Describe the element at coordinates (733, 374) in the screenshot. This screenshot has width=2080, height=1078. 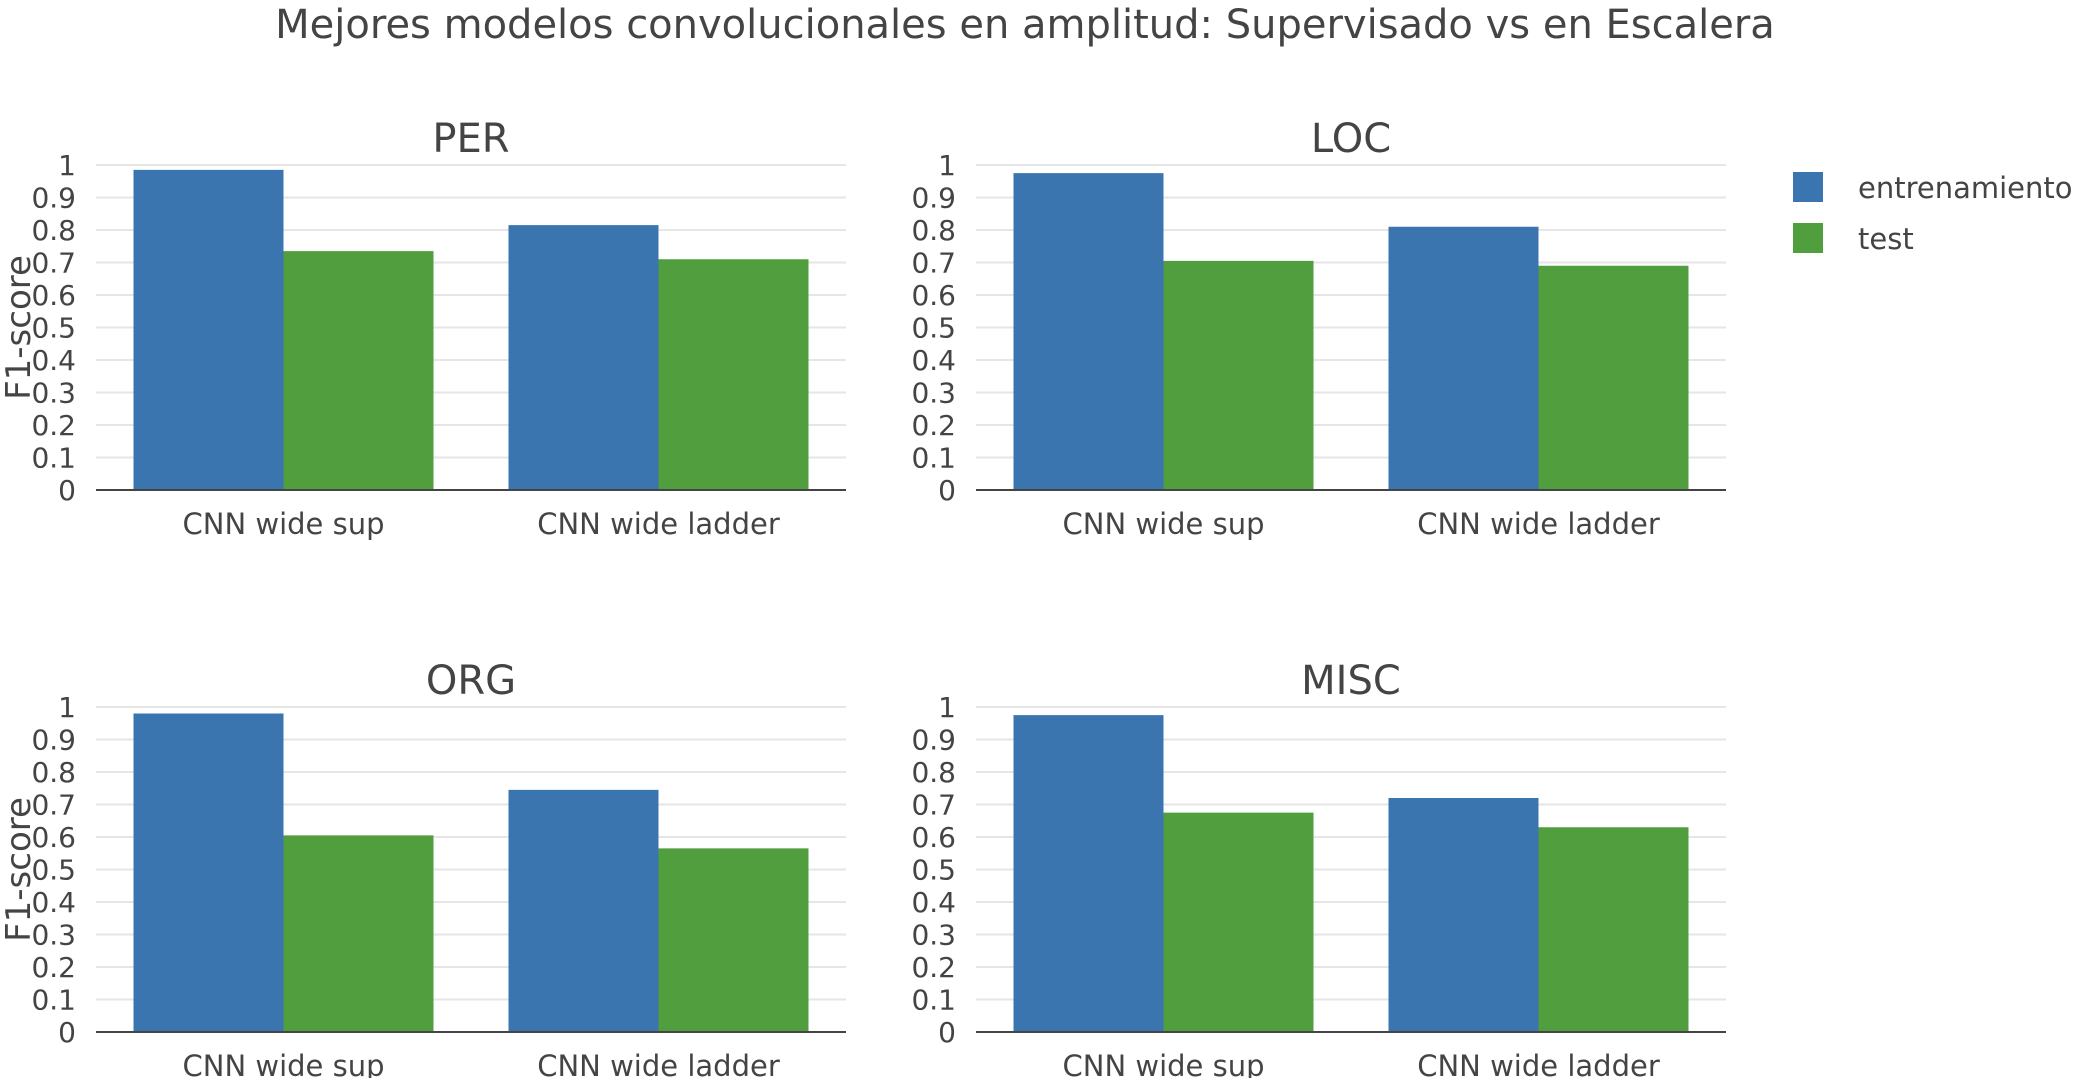
I see `bar-per-cnn-wide-ladder-test` at that location.